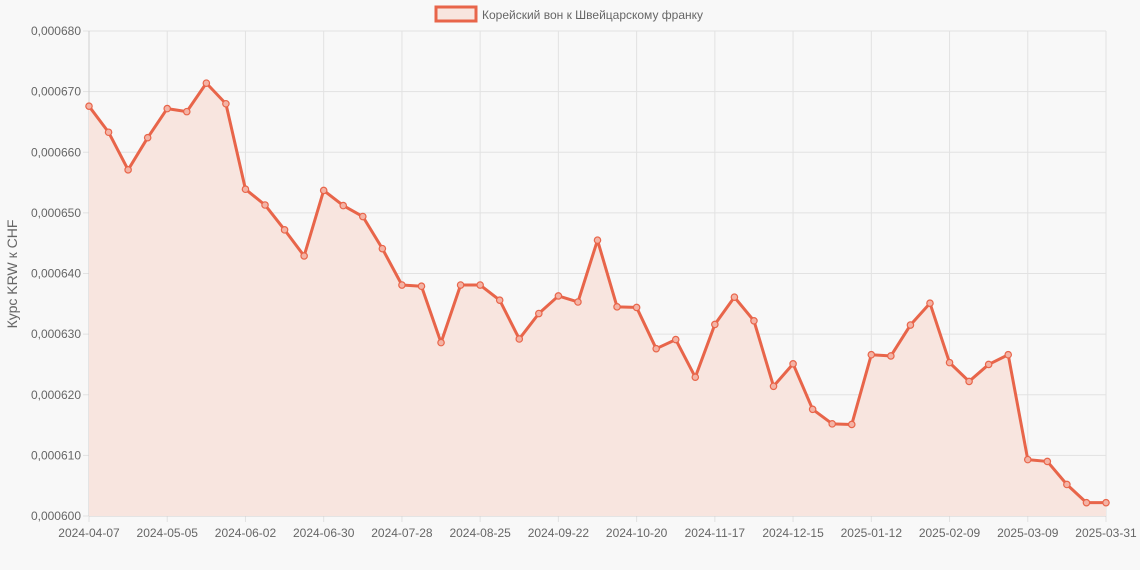 Image resolution: width=1140 pixels, height=570 pixels. Describe the element at coordinates (56, 213) in the screenshot. I see `y-tick-label: 0,000650` at that location.